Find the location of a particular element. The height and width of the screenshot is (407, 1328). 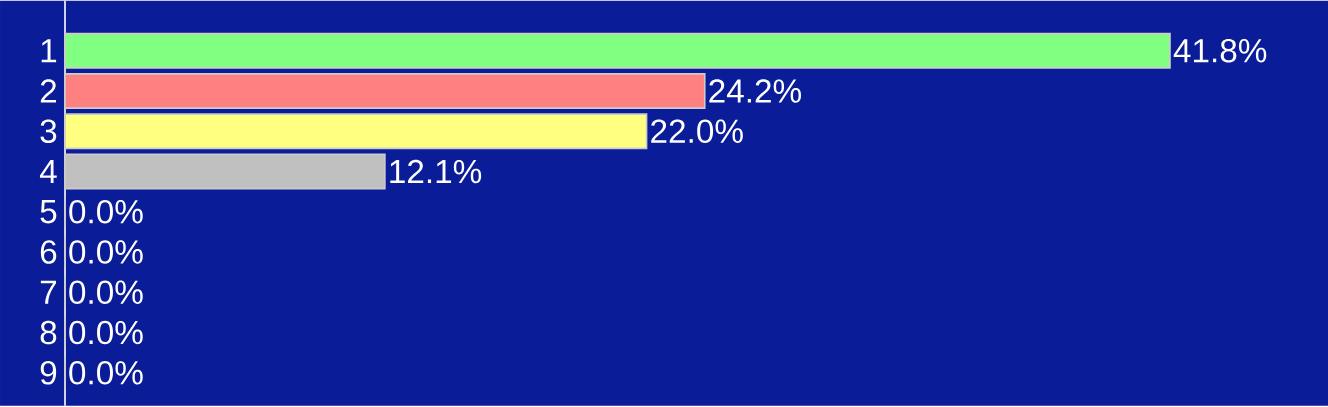

y-tick-label: 4 is located at coordinates (48, 172).